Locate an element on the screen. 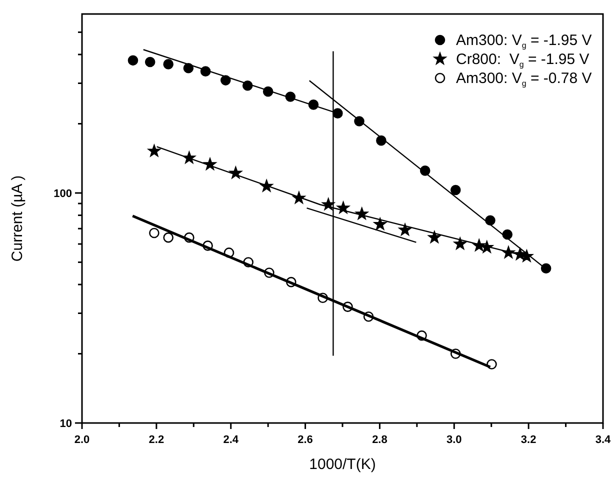 The image size is (612, 479). x-tick-label: 2.4 is located at coordinates (231, 440).